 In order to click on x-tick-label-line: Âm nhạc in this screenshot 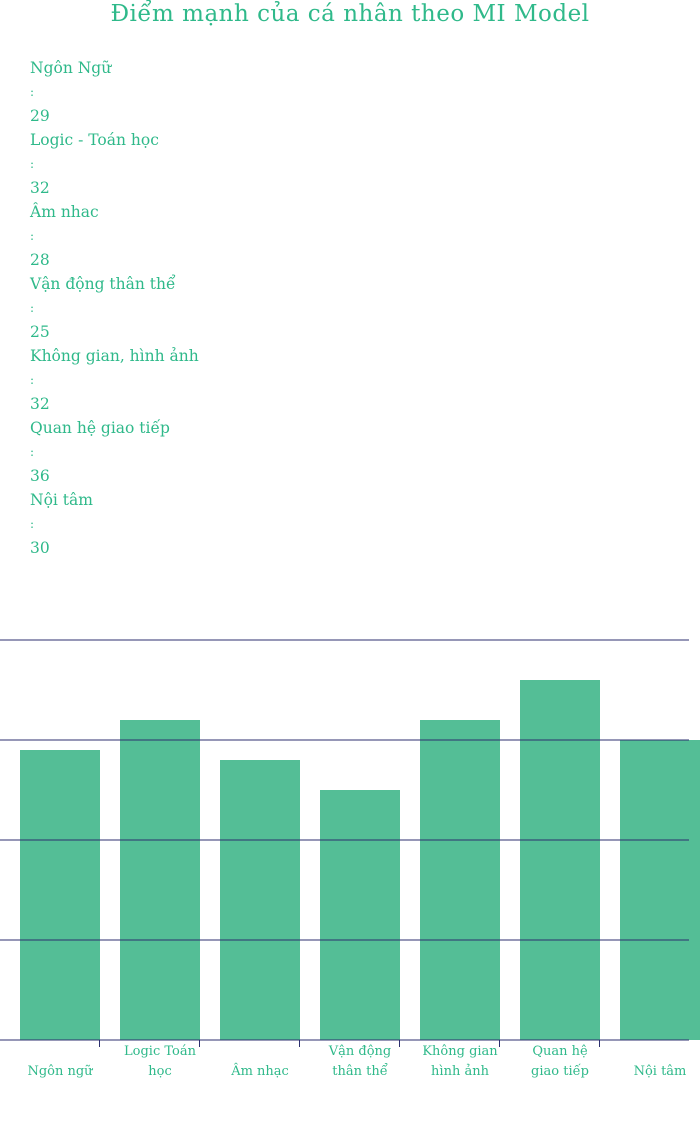, I will do `click(259, 1071)`.